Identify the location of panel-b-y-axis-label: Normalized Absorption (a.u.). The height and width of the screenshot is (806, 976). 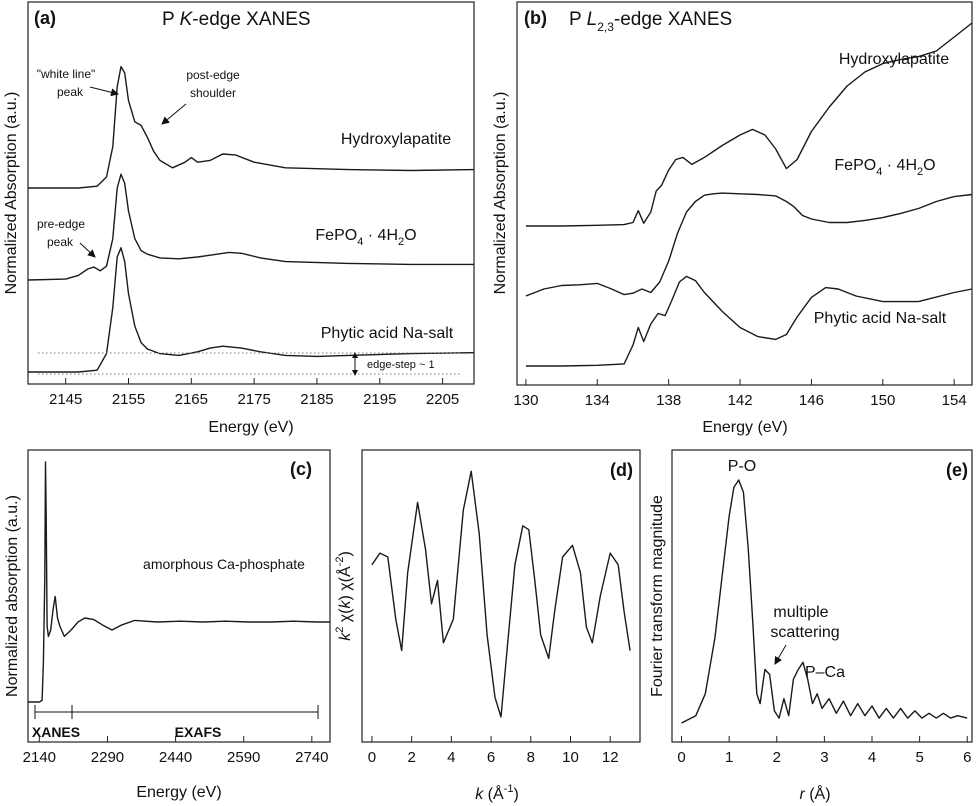
(500, 193).